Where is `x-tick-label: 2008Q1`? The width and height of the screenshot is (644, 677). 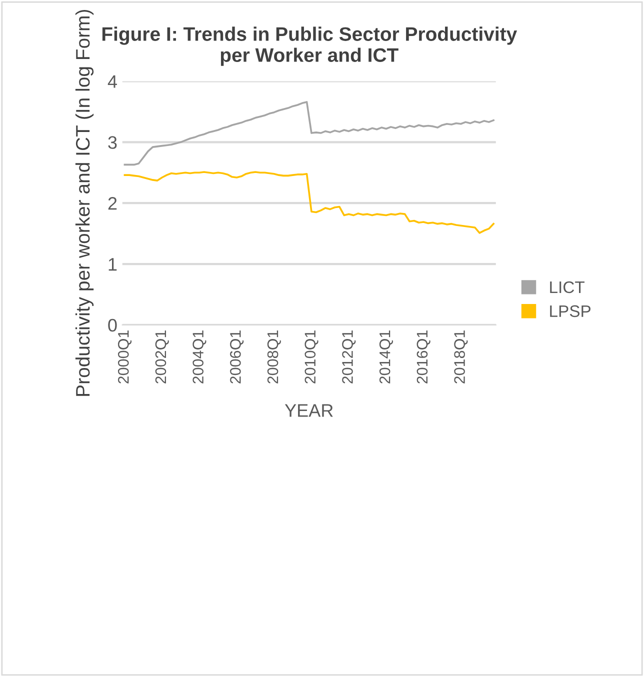 x-tick-label: 2008Q1 is located at coordinates (274, 357).